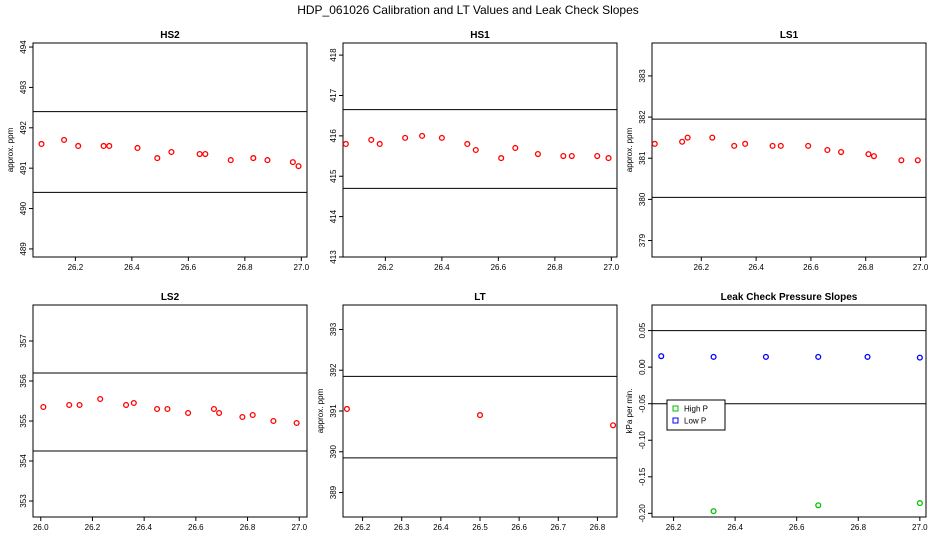  Describe the element at coordinates (333, 329) in the screenshot. I see `y-tick-label: 393` at that location.